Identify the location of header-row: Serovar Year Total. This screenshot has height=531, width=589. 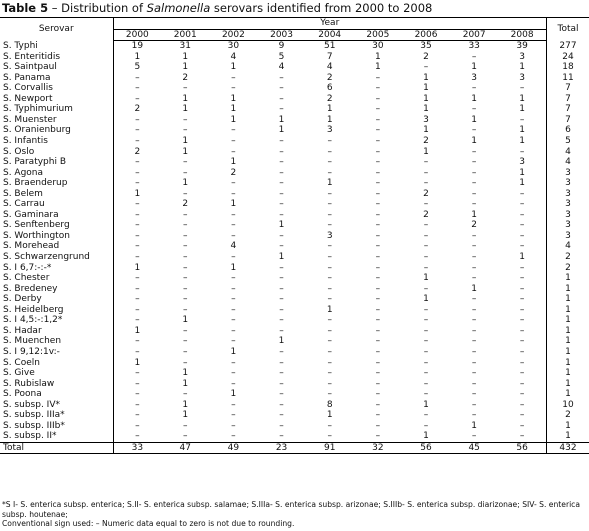
(294, 28).